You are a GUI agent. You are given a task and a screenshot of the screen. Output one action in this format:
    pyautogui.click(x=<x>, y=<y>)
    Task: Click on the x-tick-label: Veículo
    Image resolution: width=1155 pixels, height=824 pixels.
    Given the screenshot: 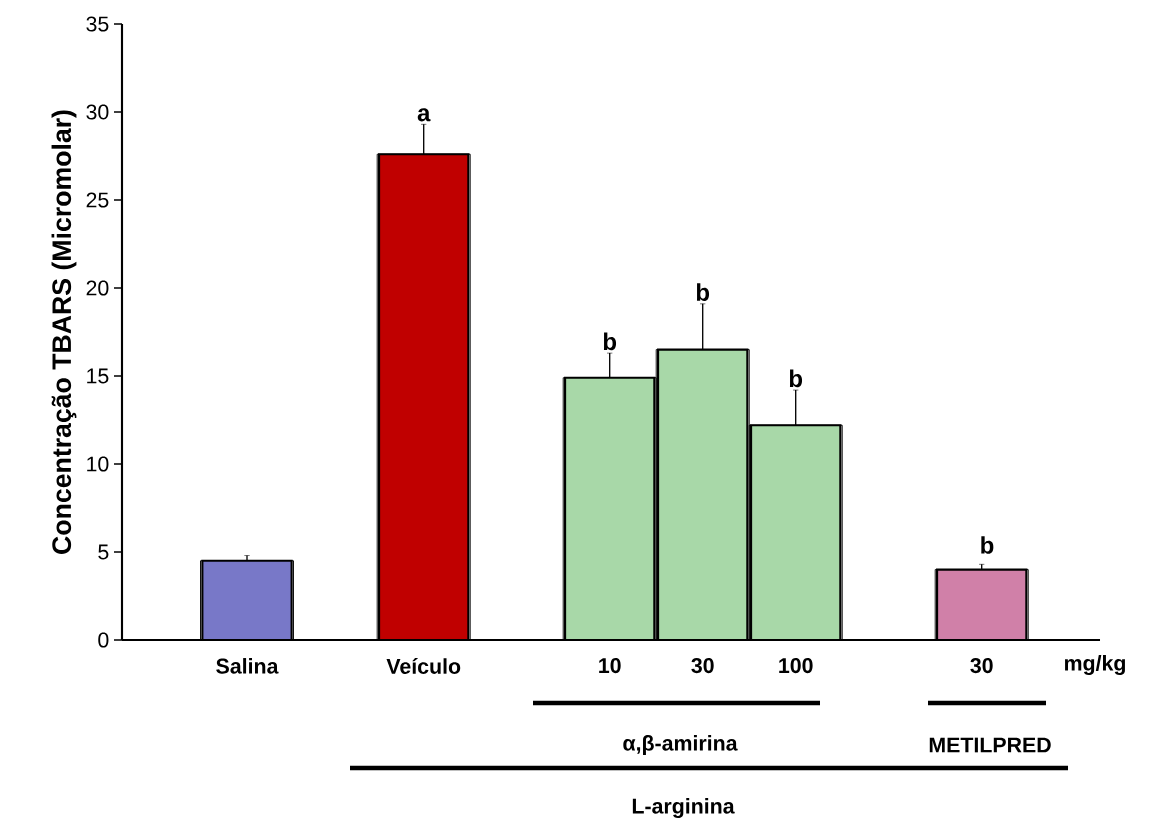 What is the action you would take?
    pyautogui.click(x=423, y=666)
    